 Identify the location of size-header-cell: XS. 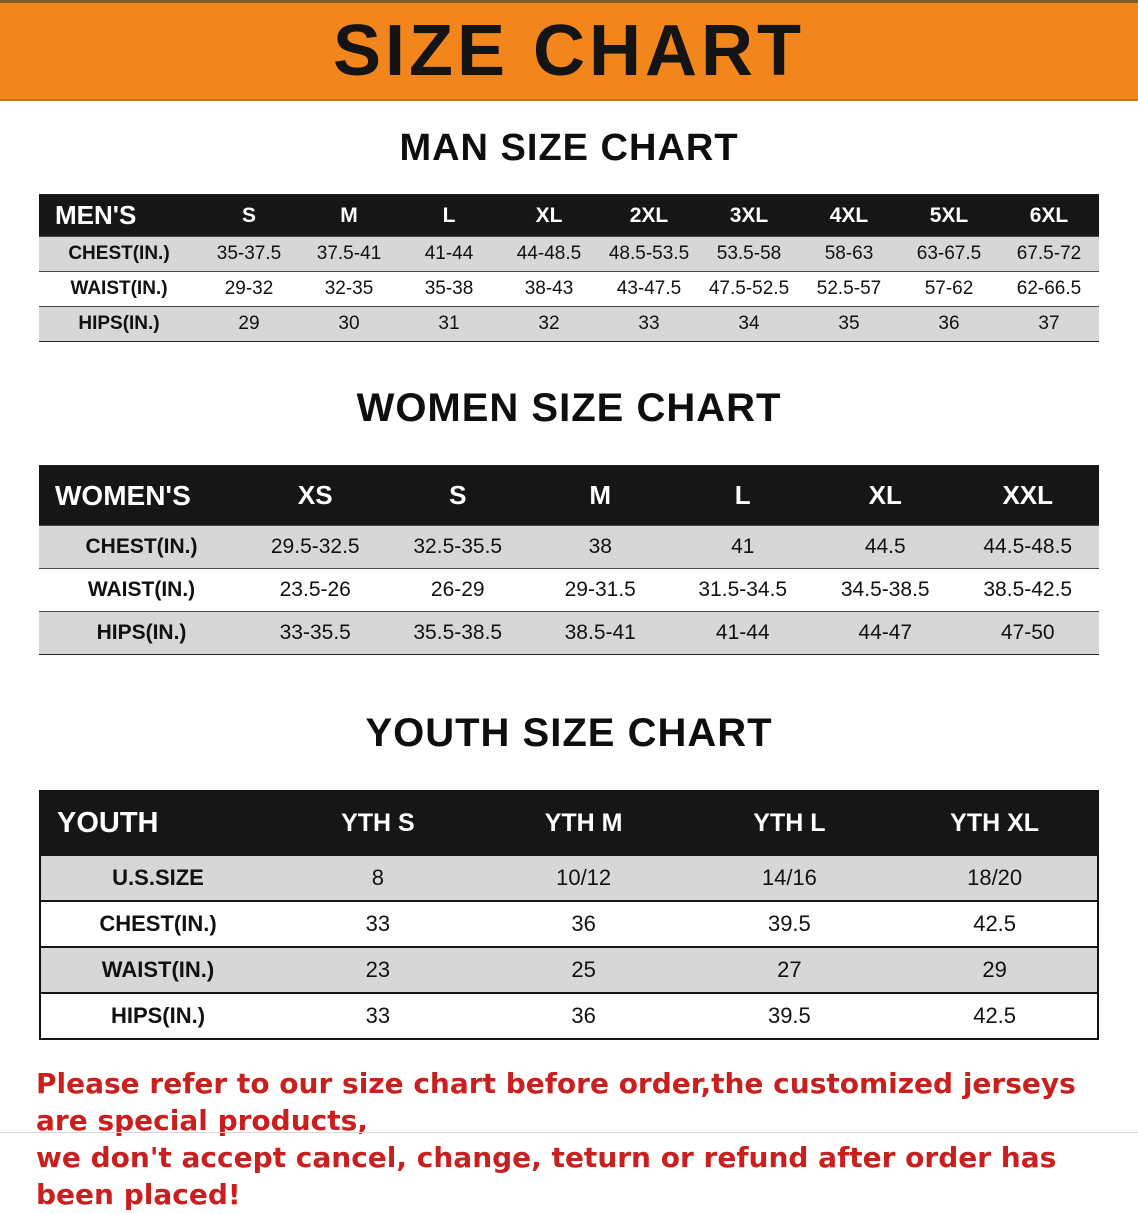
(315, 495).